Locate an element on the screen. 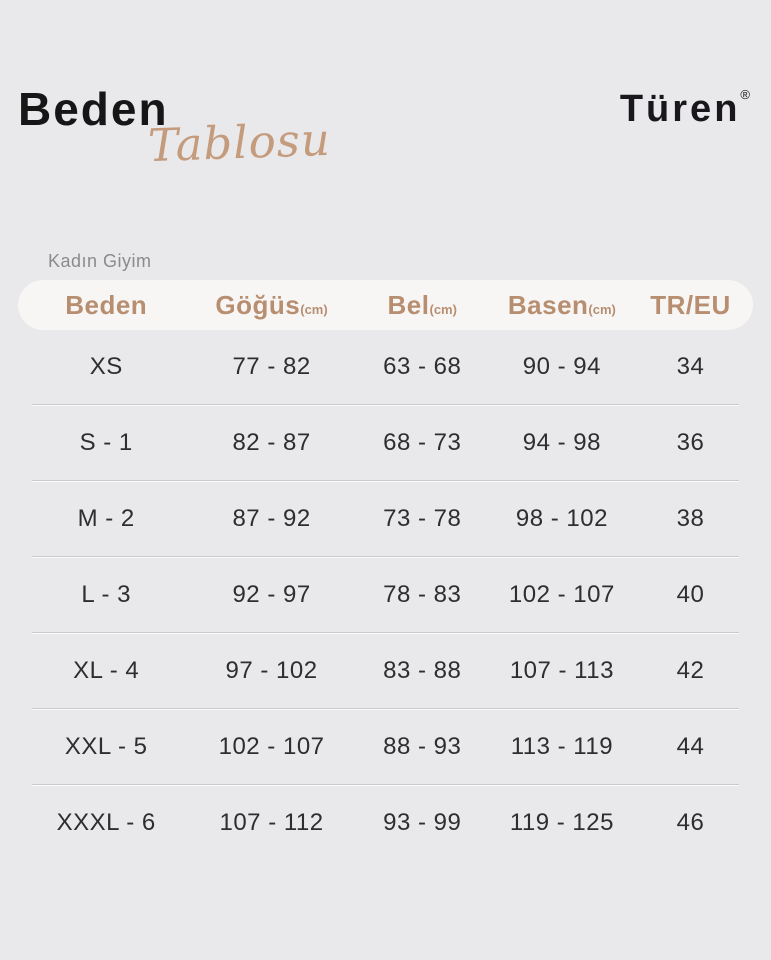 Image resolution: width=771 pixels, height=960 pixels. size-cell: L - 3 is located at coordinates (106, 594).